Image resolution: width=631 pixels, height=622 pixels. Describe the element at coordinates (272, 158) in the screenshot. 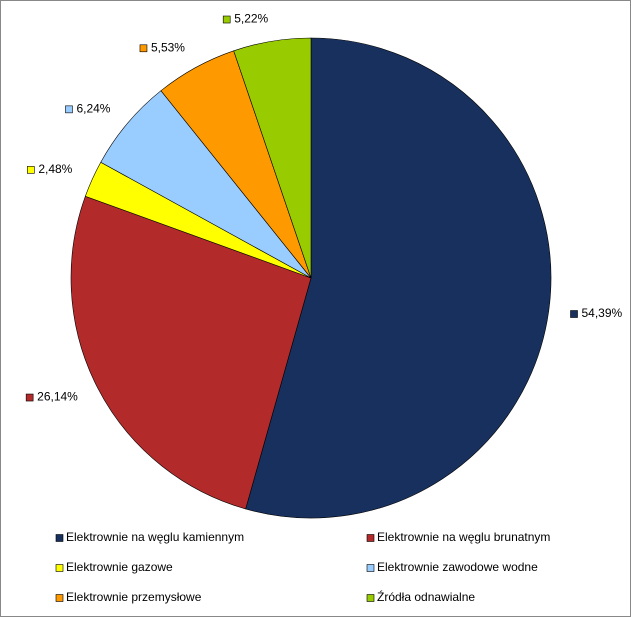

I see `pie-slice` at that location.